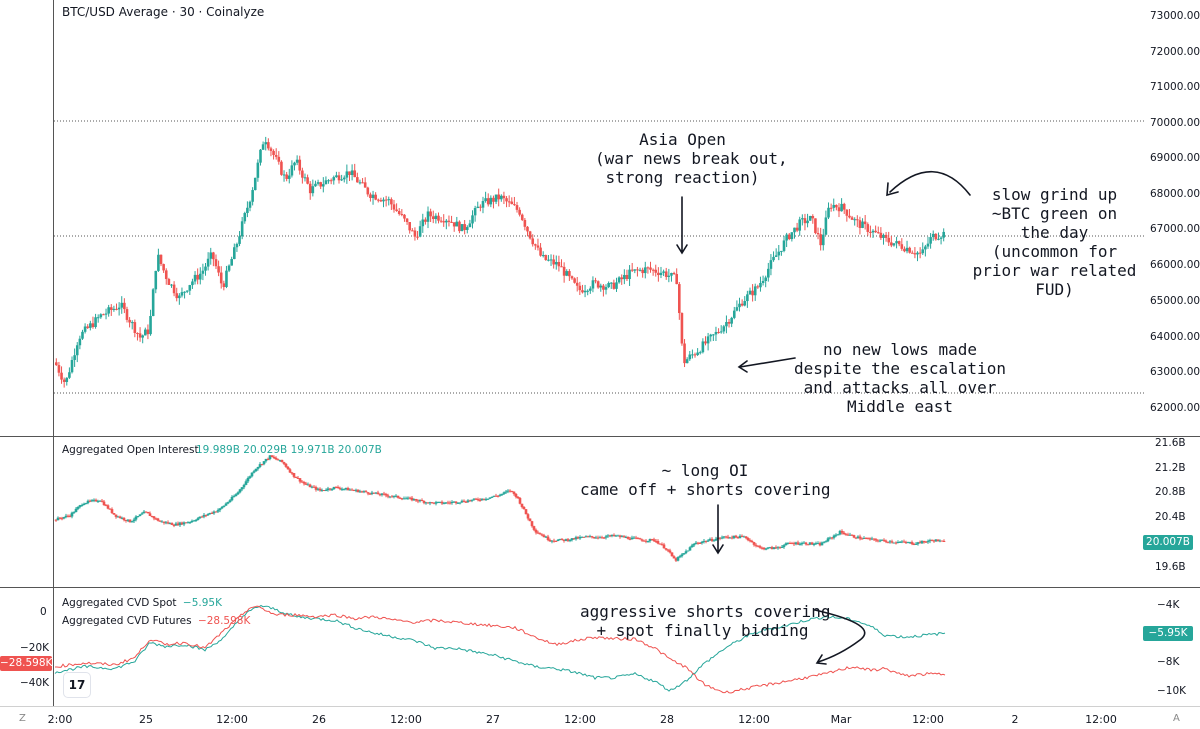  Describe the element at coordinates (1175, 194) in the screenshot. I see `price-tick-68000: 68000.00` at that location.